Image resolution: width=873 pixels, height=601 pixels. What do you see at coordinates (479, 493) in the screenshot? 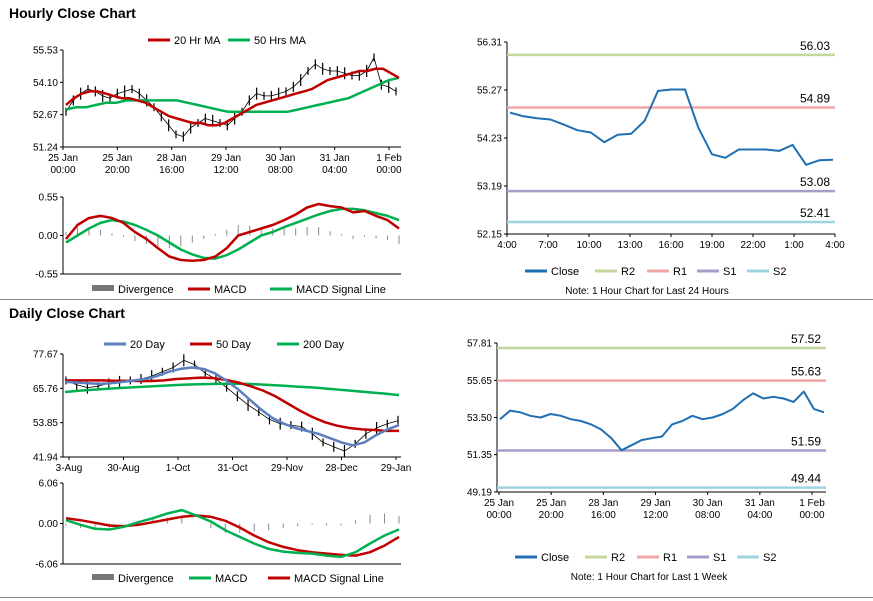
I see `daily-levels-ytick-label: 49.19` at bounding box center [479, 493].